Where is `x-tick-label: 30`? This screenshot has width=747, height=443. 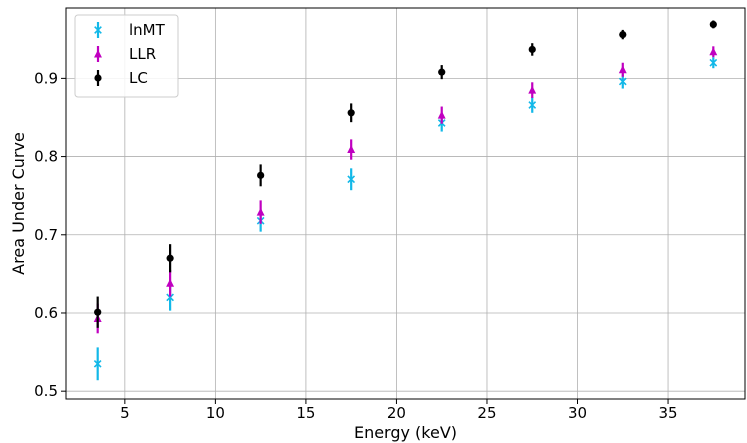
x-tick-label: 30 is located at coordinates (577, 413).